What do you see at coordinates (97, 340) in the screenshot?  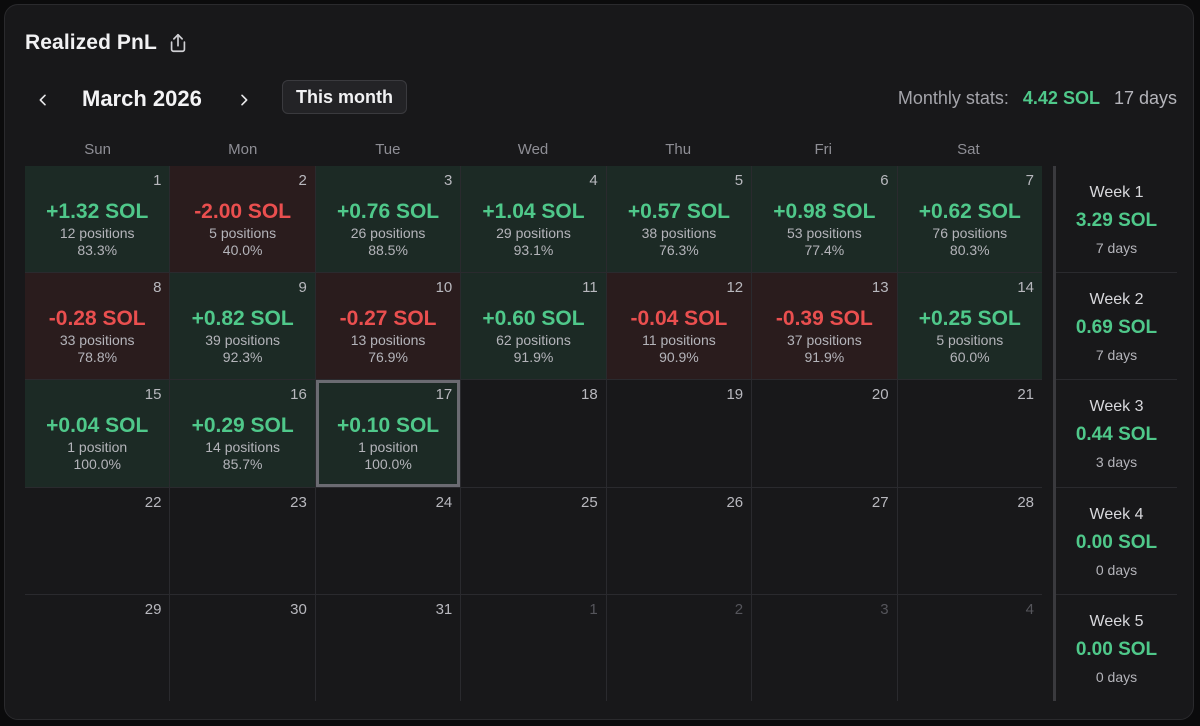 I see `day-positions: 33 positions` at bounding box center [97, 340].